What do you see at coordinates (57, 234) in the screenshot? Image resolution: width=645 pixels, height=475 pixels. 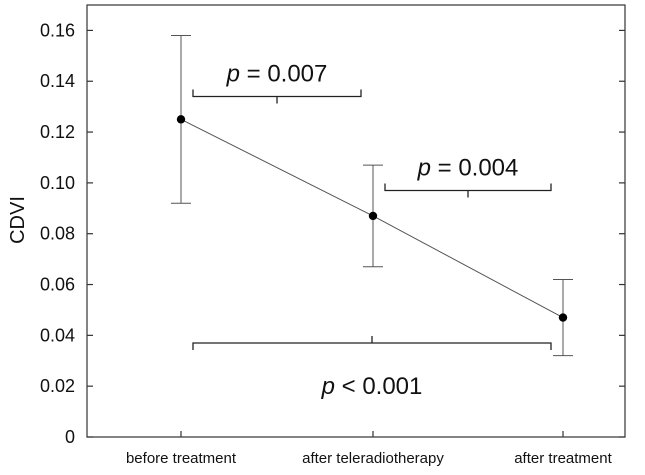 I see `y-tick-label: 0.08` at bounding box center [57, 234].